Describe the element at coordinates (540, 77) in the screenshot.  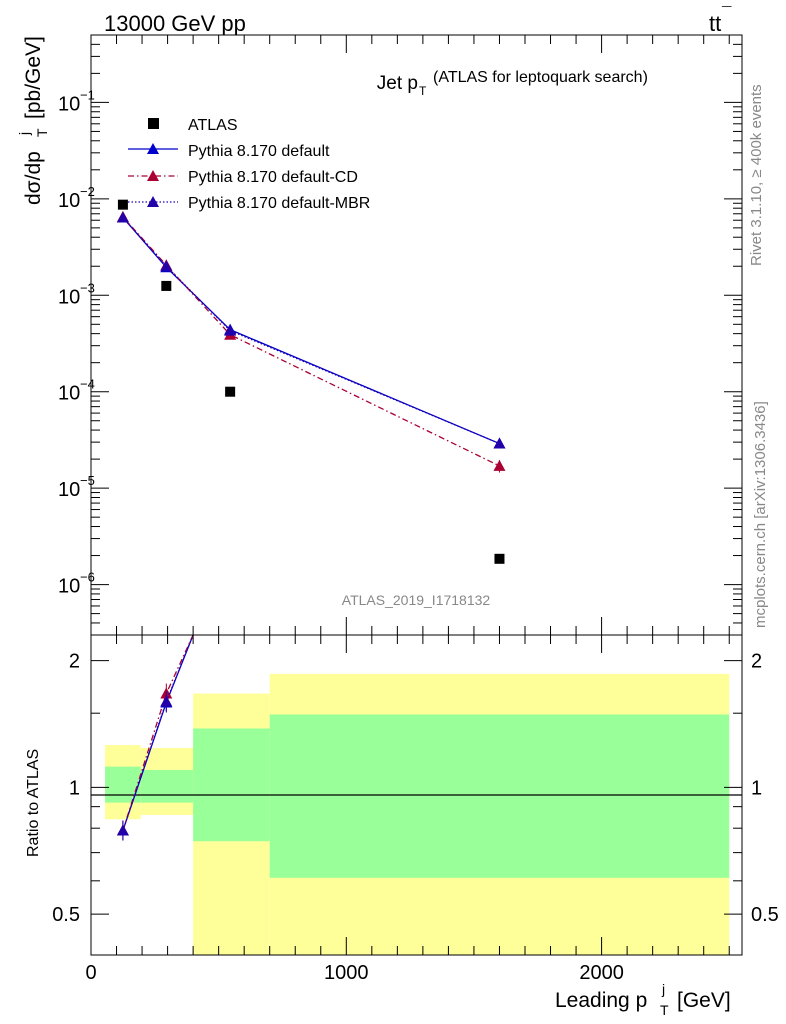
I see `plot-title-rest: (ATLAS for leptoquark search)` at that location.